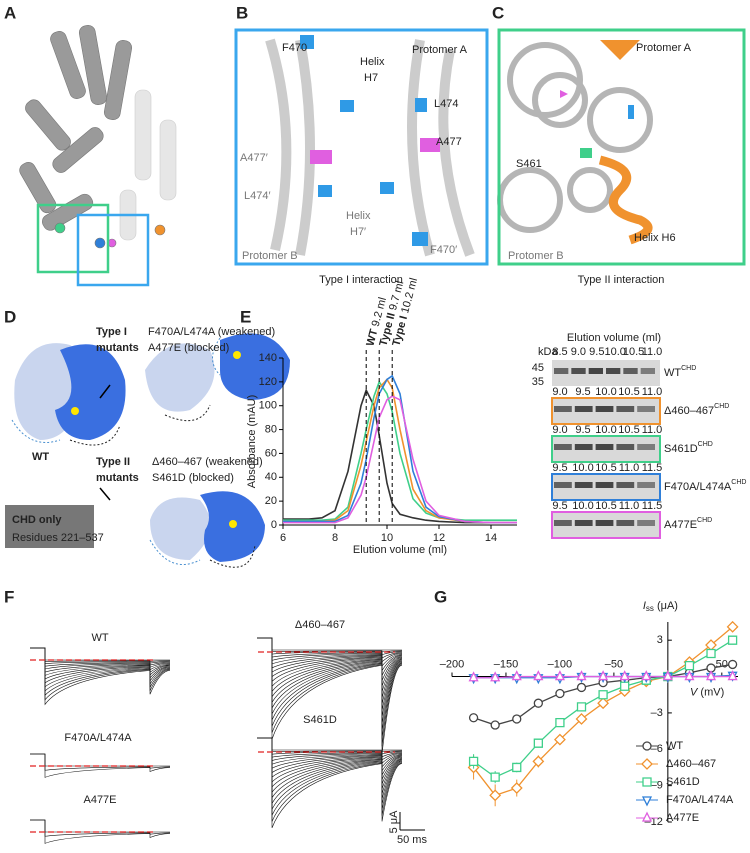 Image resolution: width=750 pixels, height=853 pixels. I want to click on structure-label: Protomer B, so click(270, 256).